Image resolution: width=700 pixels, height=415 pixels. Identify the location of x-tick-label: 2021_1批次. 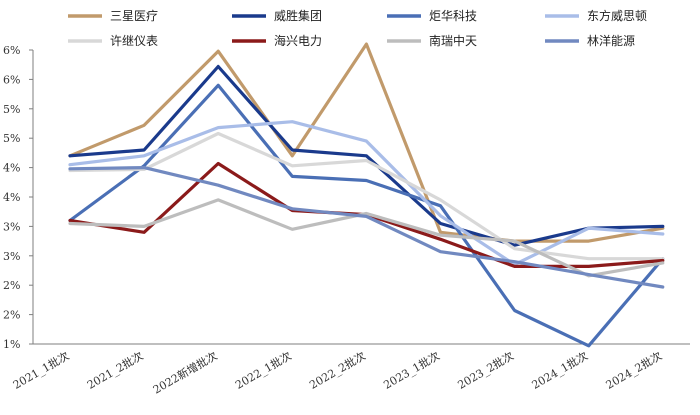
(40, 369).